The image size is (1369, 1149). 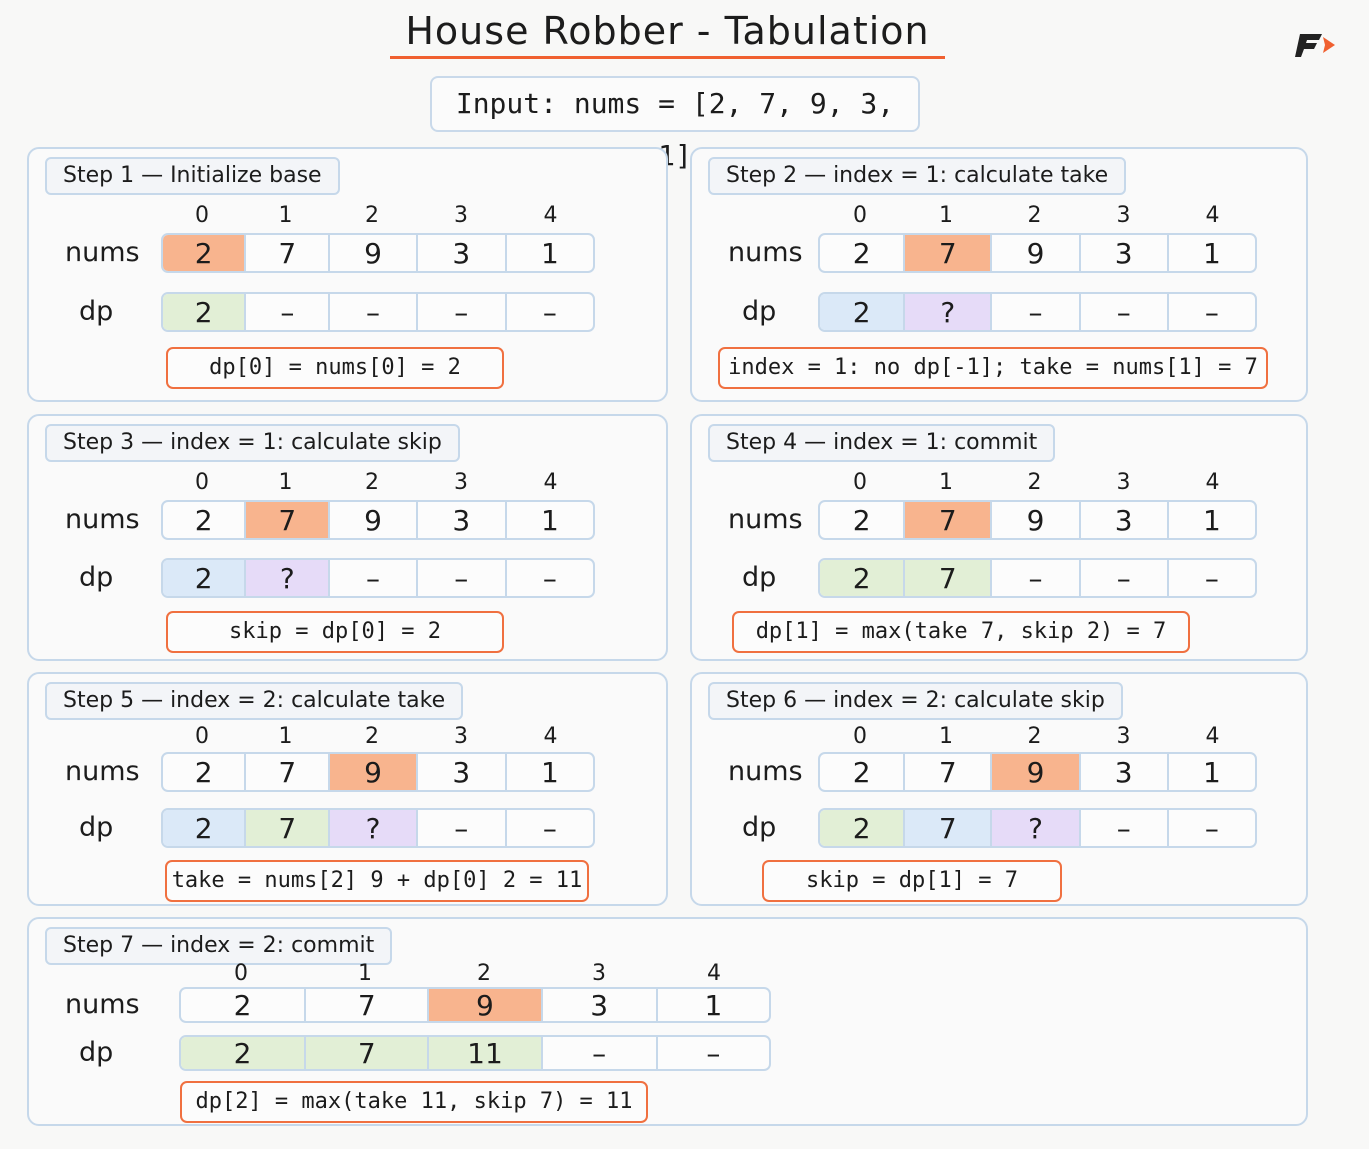 What do you see at coordinates (1037, 312) in the screenshot?
I see `dp-array: 2? – – –` at bounding box center [1037, 312].